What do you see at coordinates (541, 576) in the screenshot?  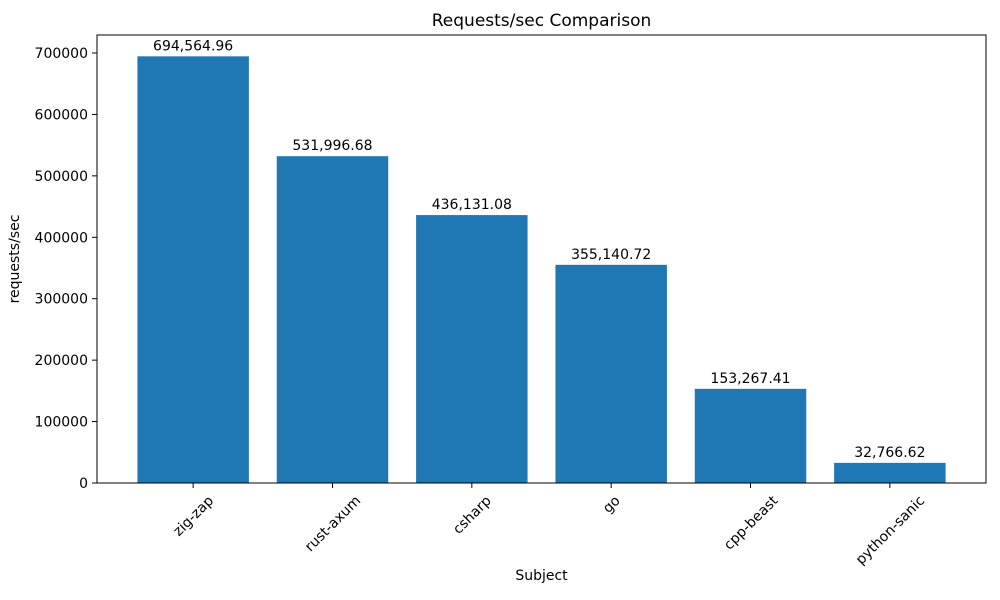 I see `x-axis-label: Subject` at bounding box center [541, 576].